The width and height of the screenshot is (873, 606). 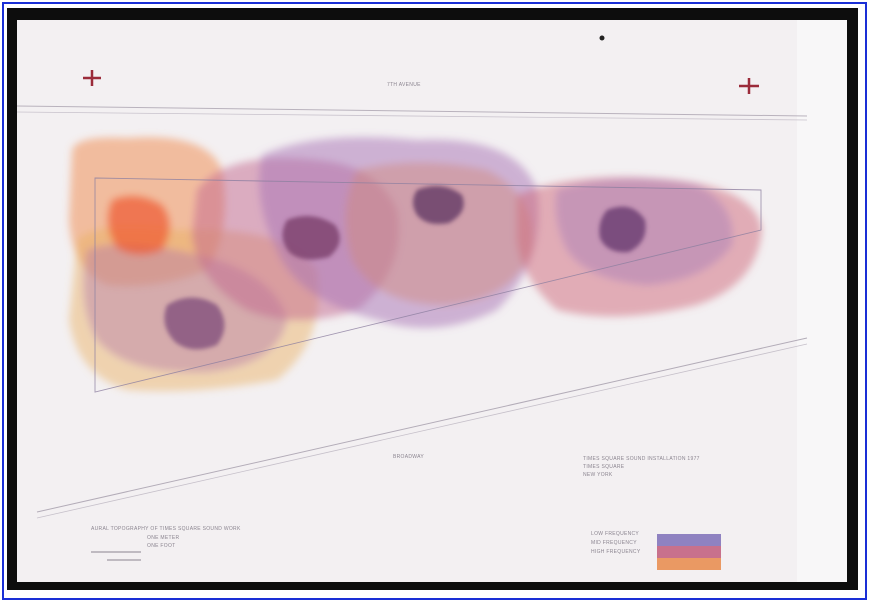 What do you see at coordinates (615, 534) in the screenshot?
I see `legend-label-low: LOW FREQUENCY` at bounding box center [615, 534].